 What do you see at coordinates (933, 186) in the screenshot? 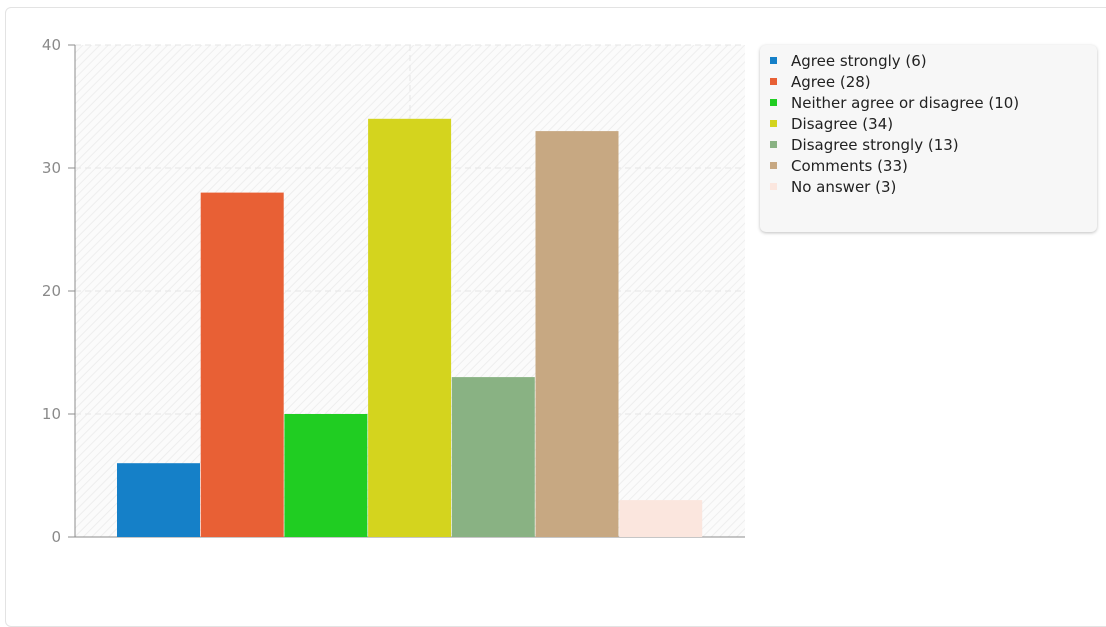
I see `legend-item: No answer (3)` at bounding box center [933, 186].